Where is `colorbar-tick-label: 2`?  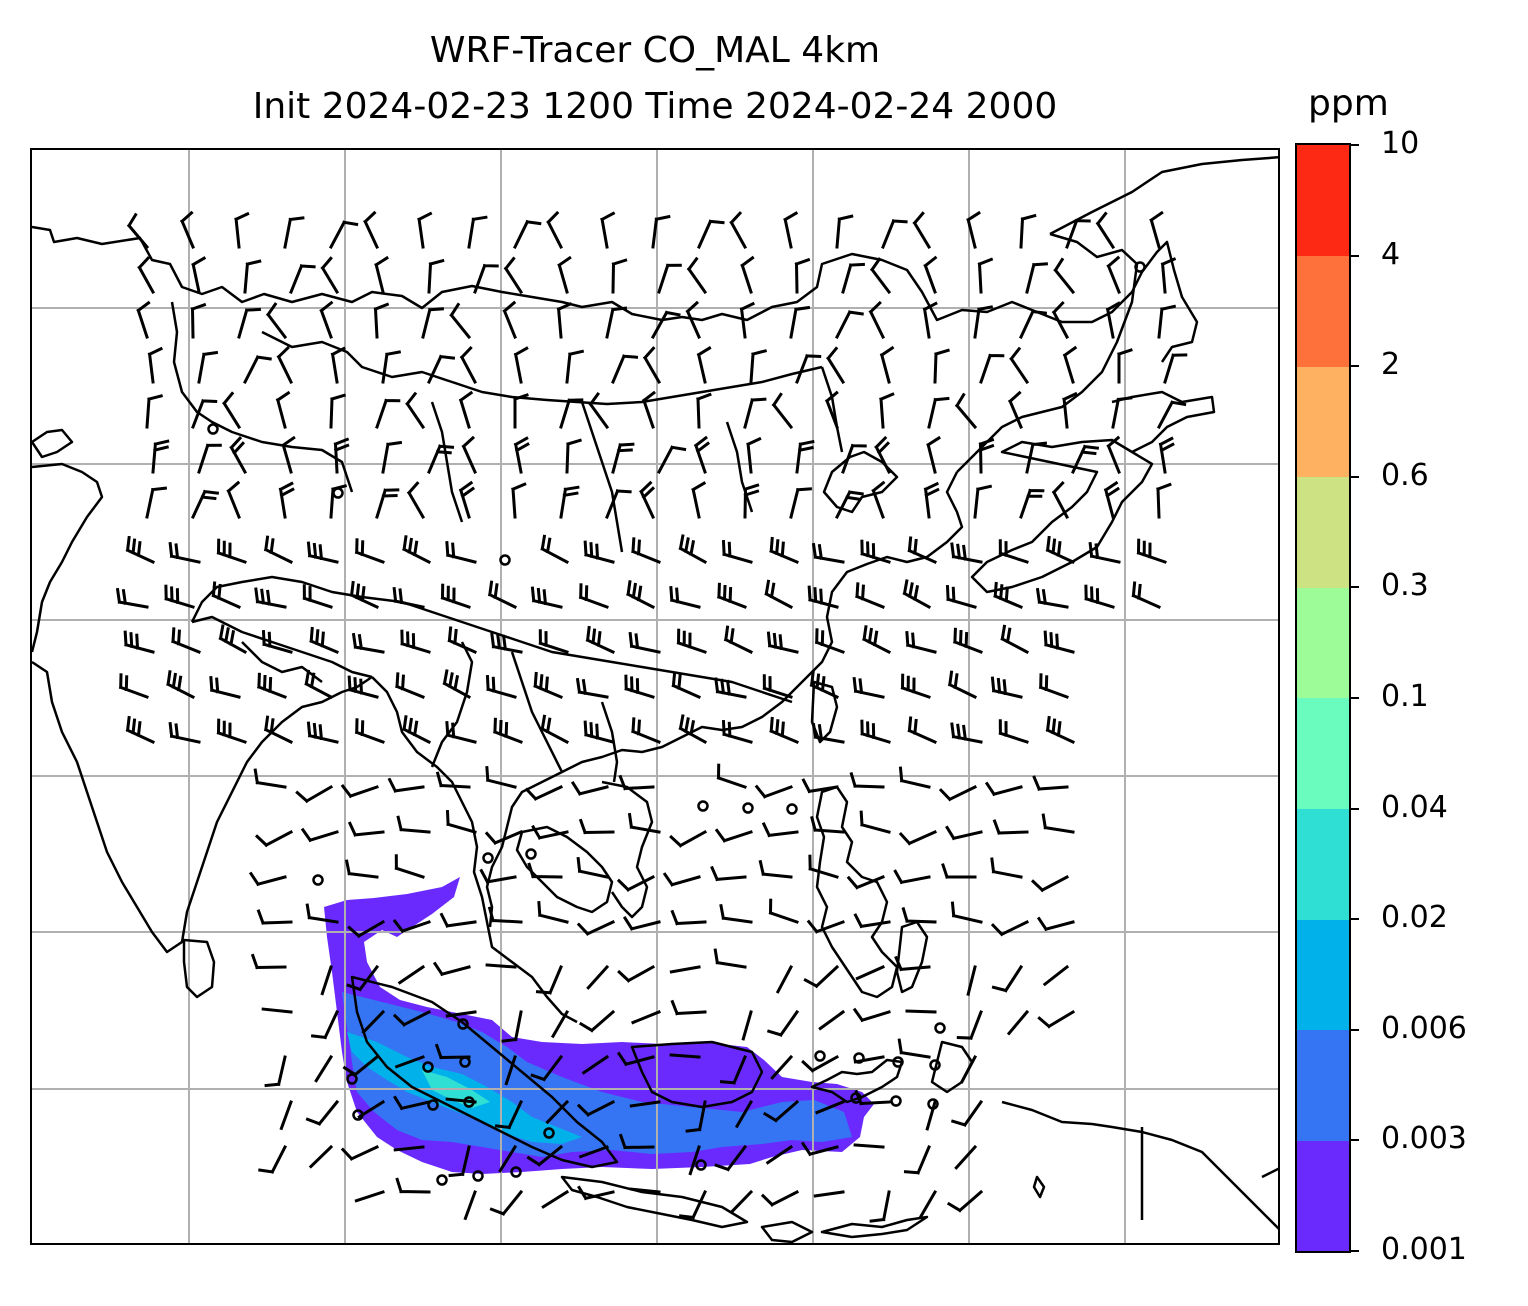
colorbar-tick-label: 2 is located at coordinates (1391, 365).